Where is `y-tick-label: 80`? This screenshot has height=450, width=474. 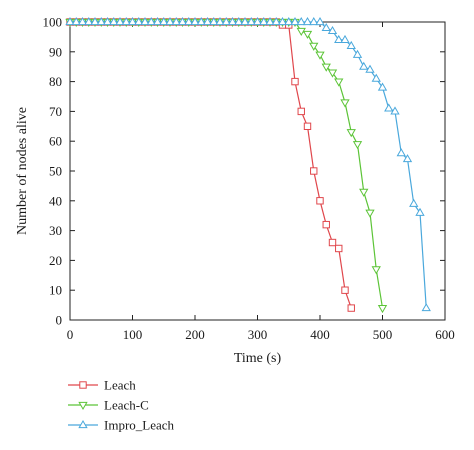 y-tick-label: 80 is located at coordinates (55, 81).